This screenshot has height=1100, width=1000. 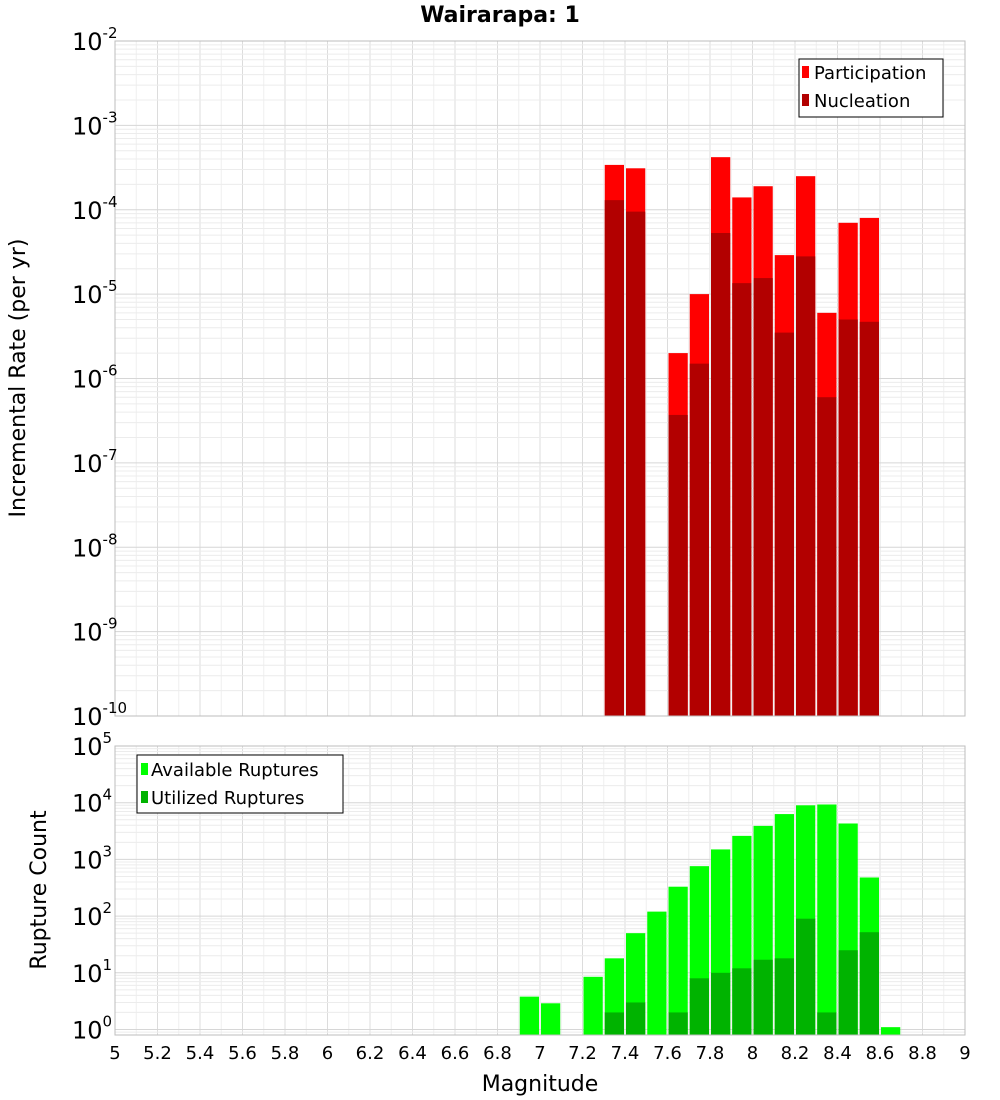 I want to click on x-tick-label: 5, so click(x=114, y=1053).